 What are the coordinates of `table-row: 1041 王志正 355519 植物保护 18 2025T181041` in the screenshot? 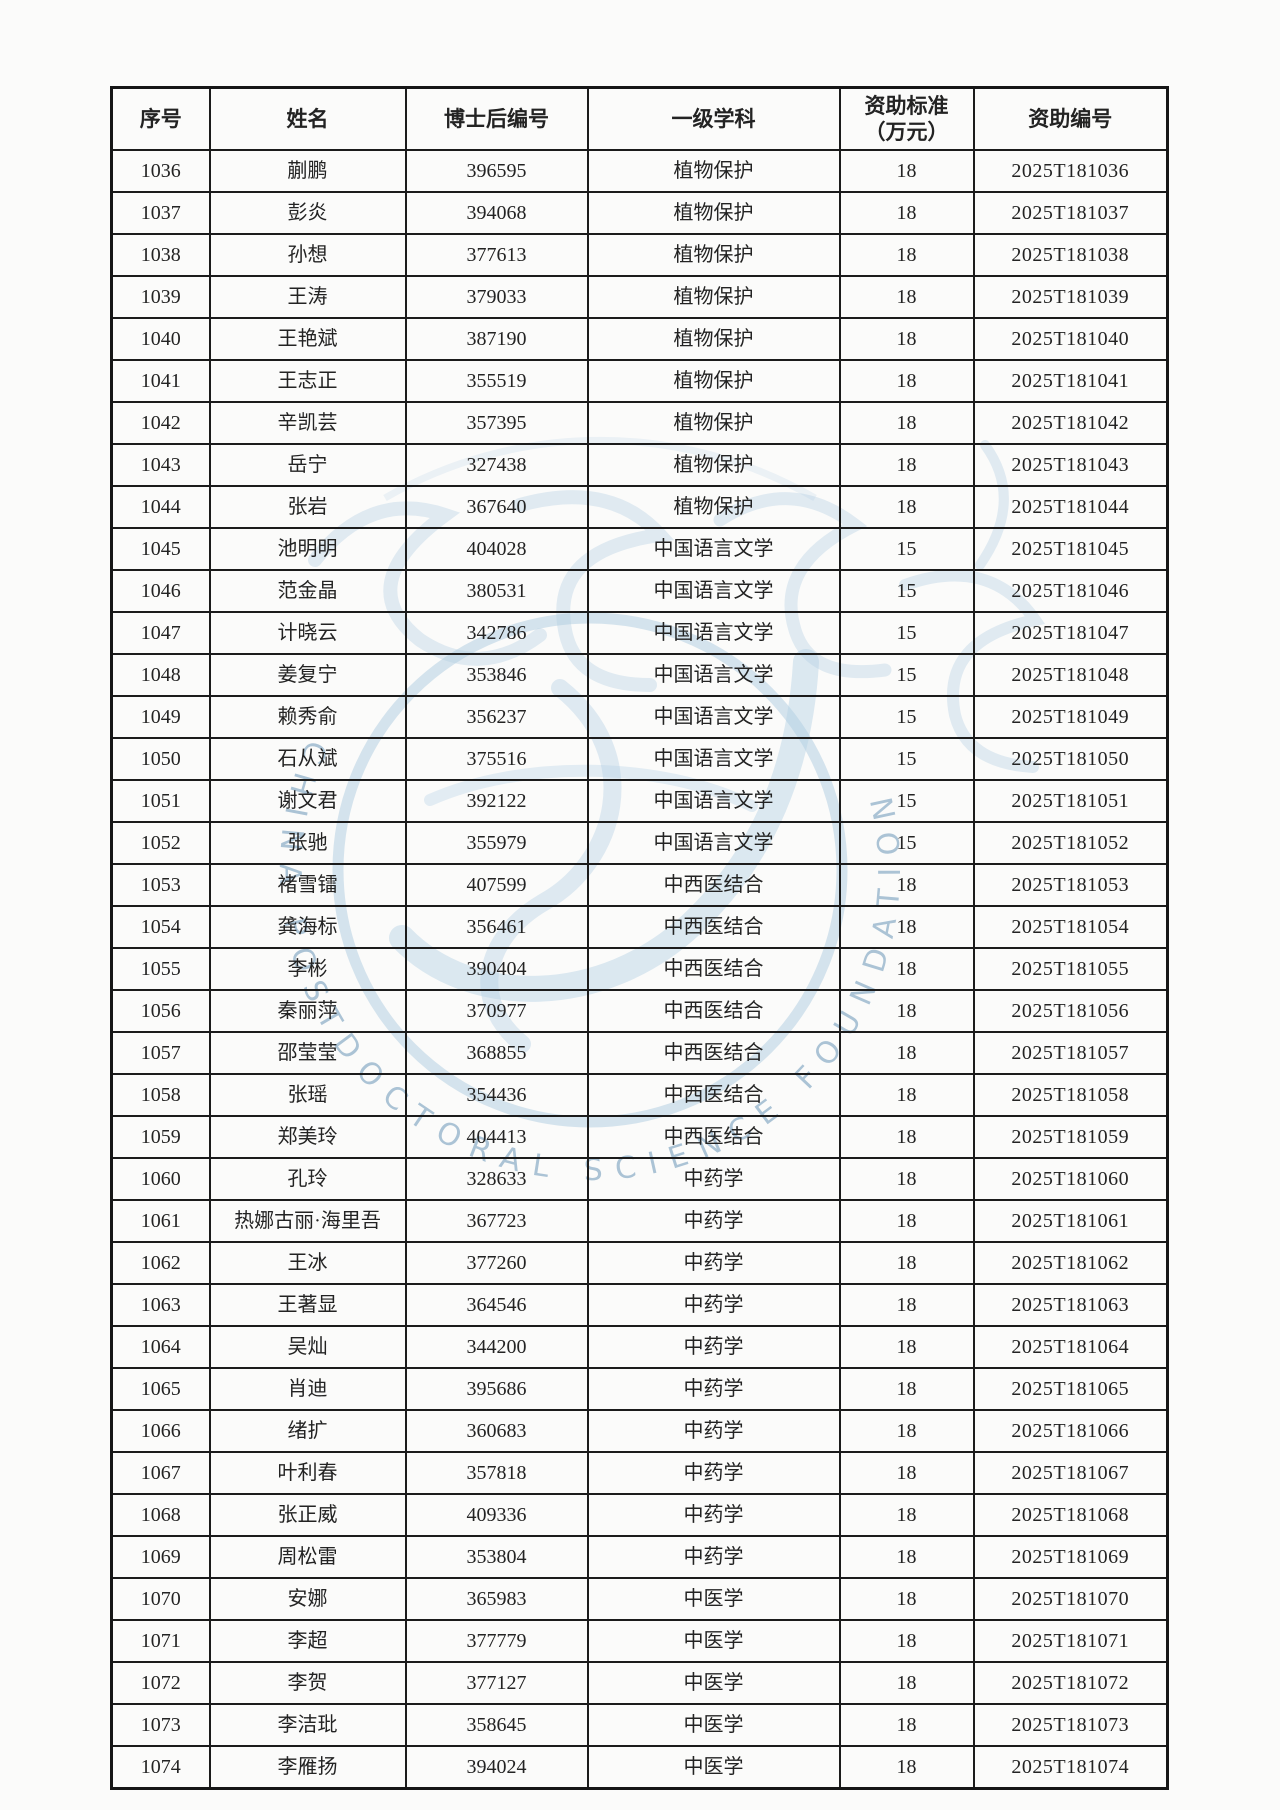 It's located at (639, 381).